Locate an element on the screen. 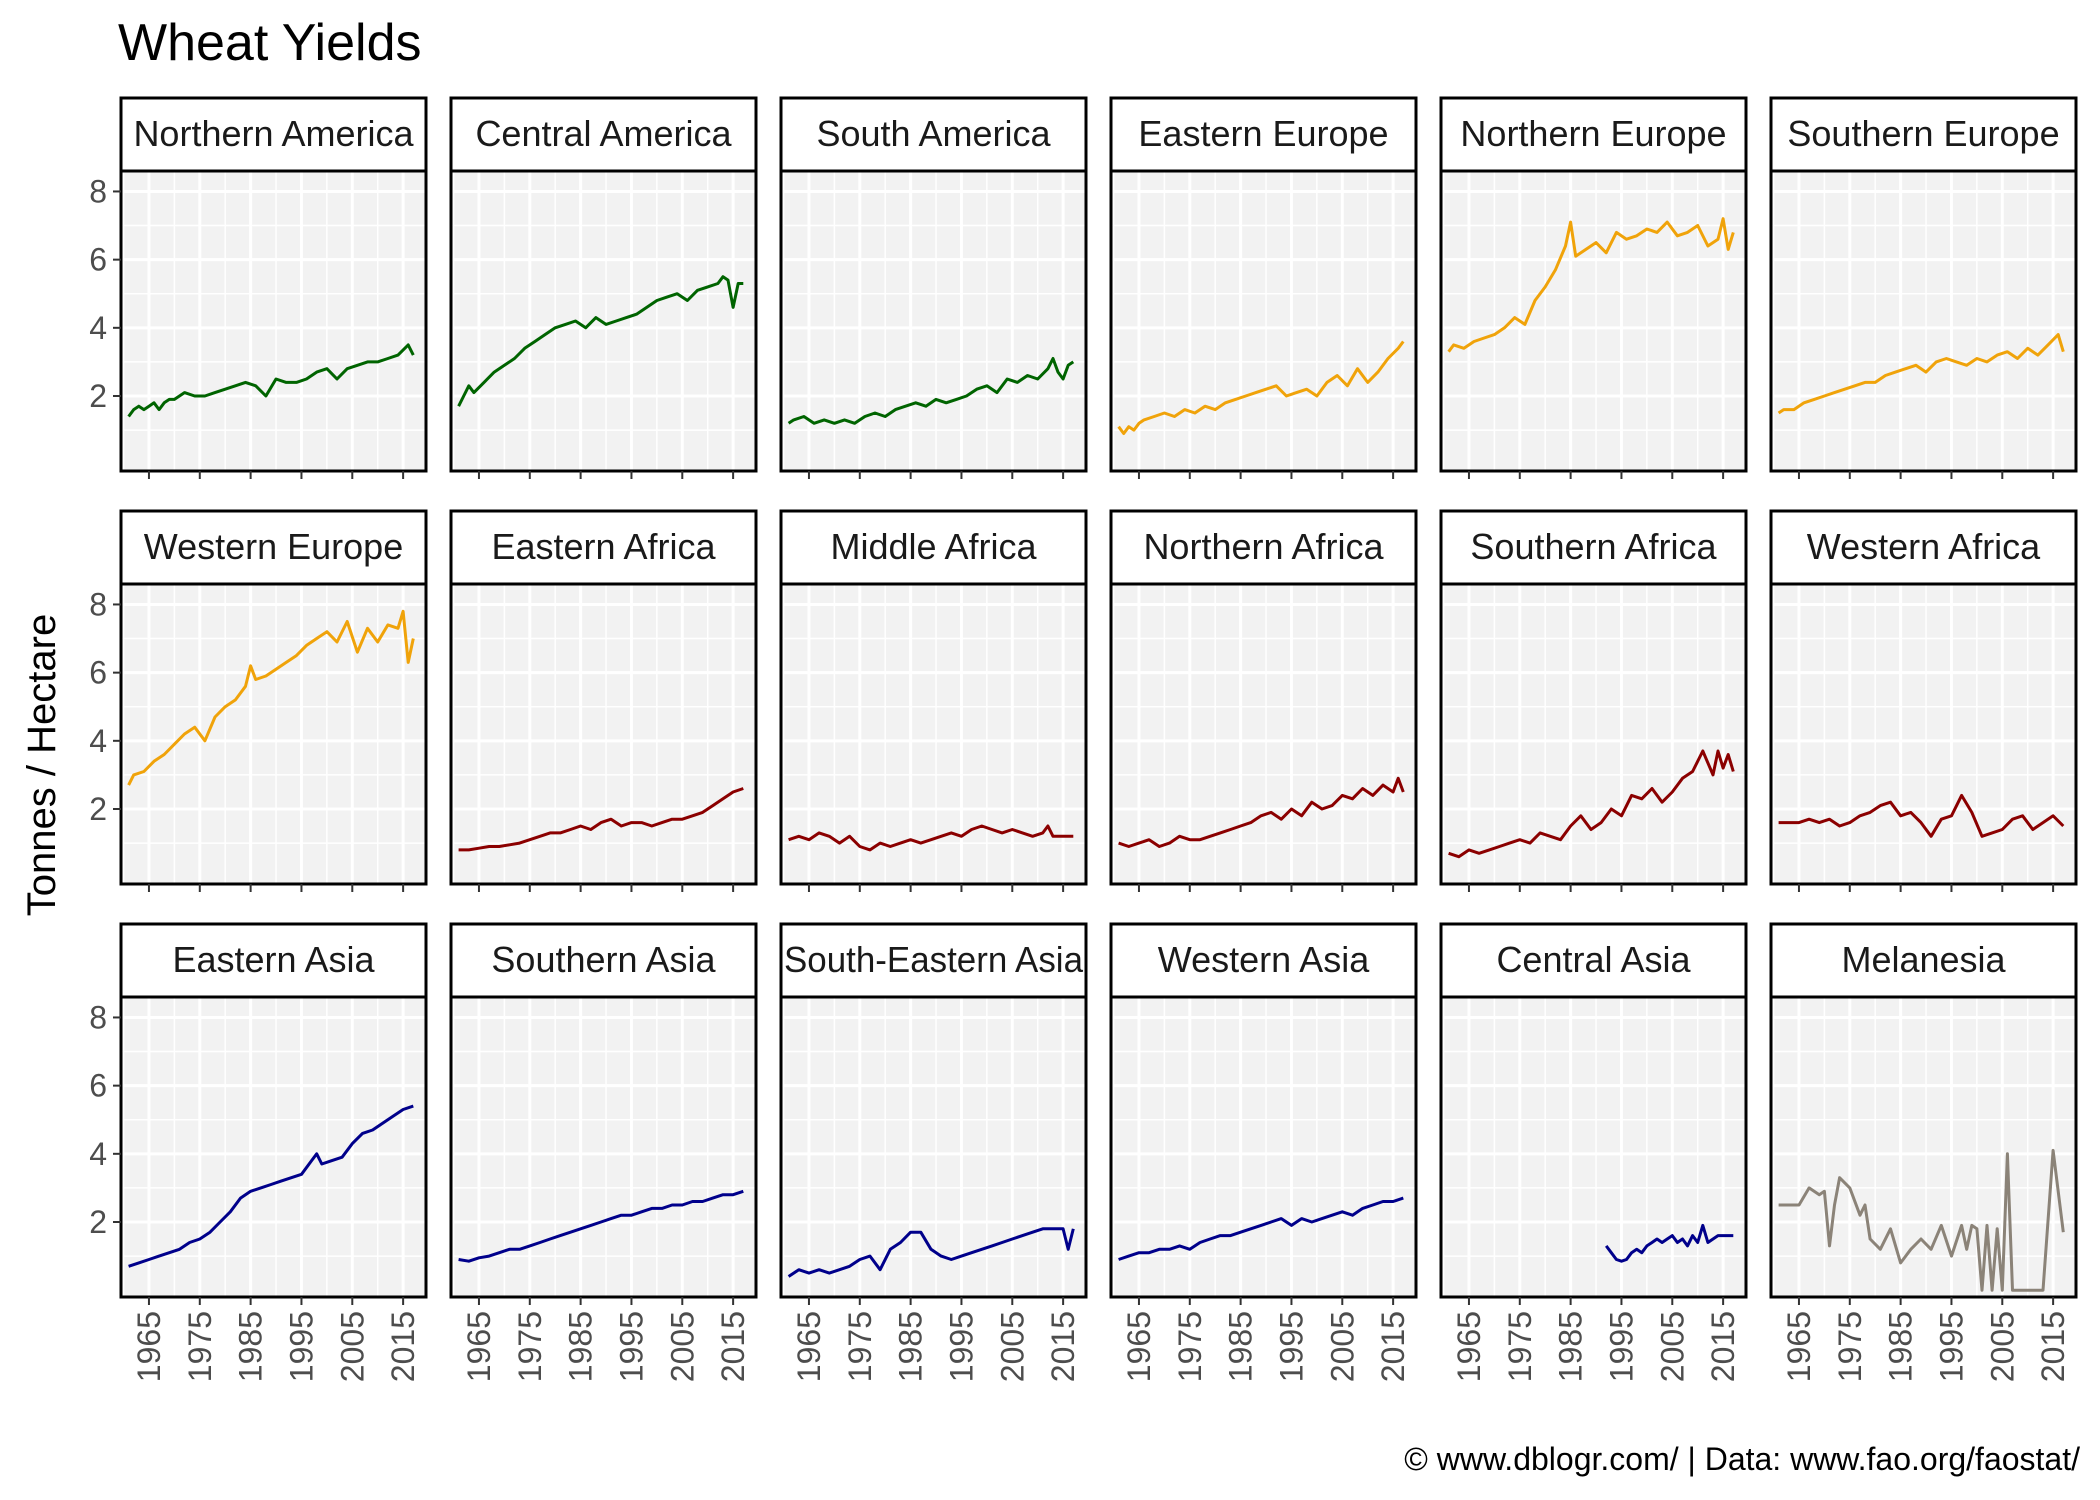 Image resolution: width=2100 pixels, height=1500 pixels. facet-strip-label: Western Europe is located at coordinates (273, 546).